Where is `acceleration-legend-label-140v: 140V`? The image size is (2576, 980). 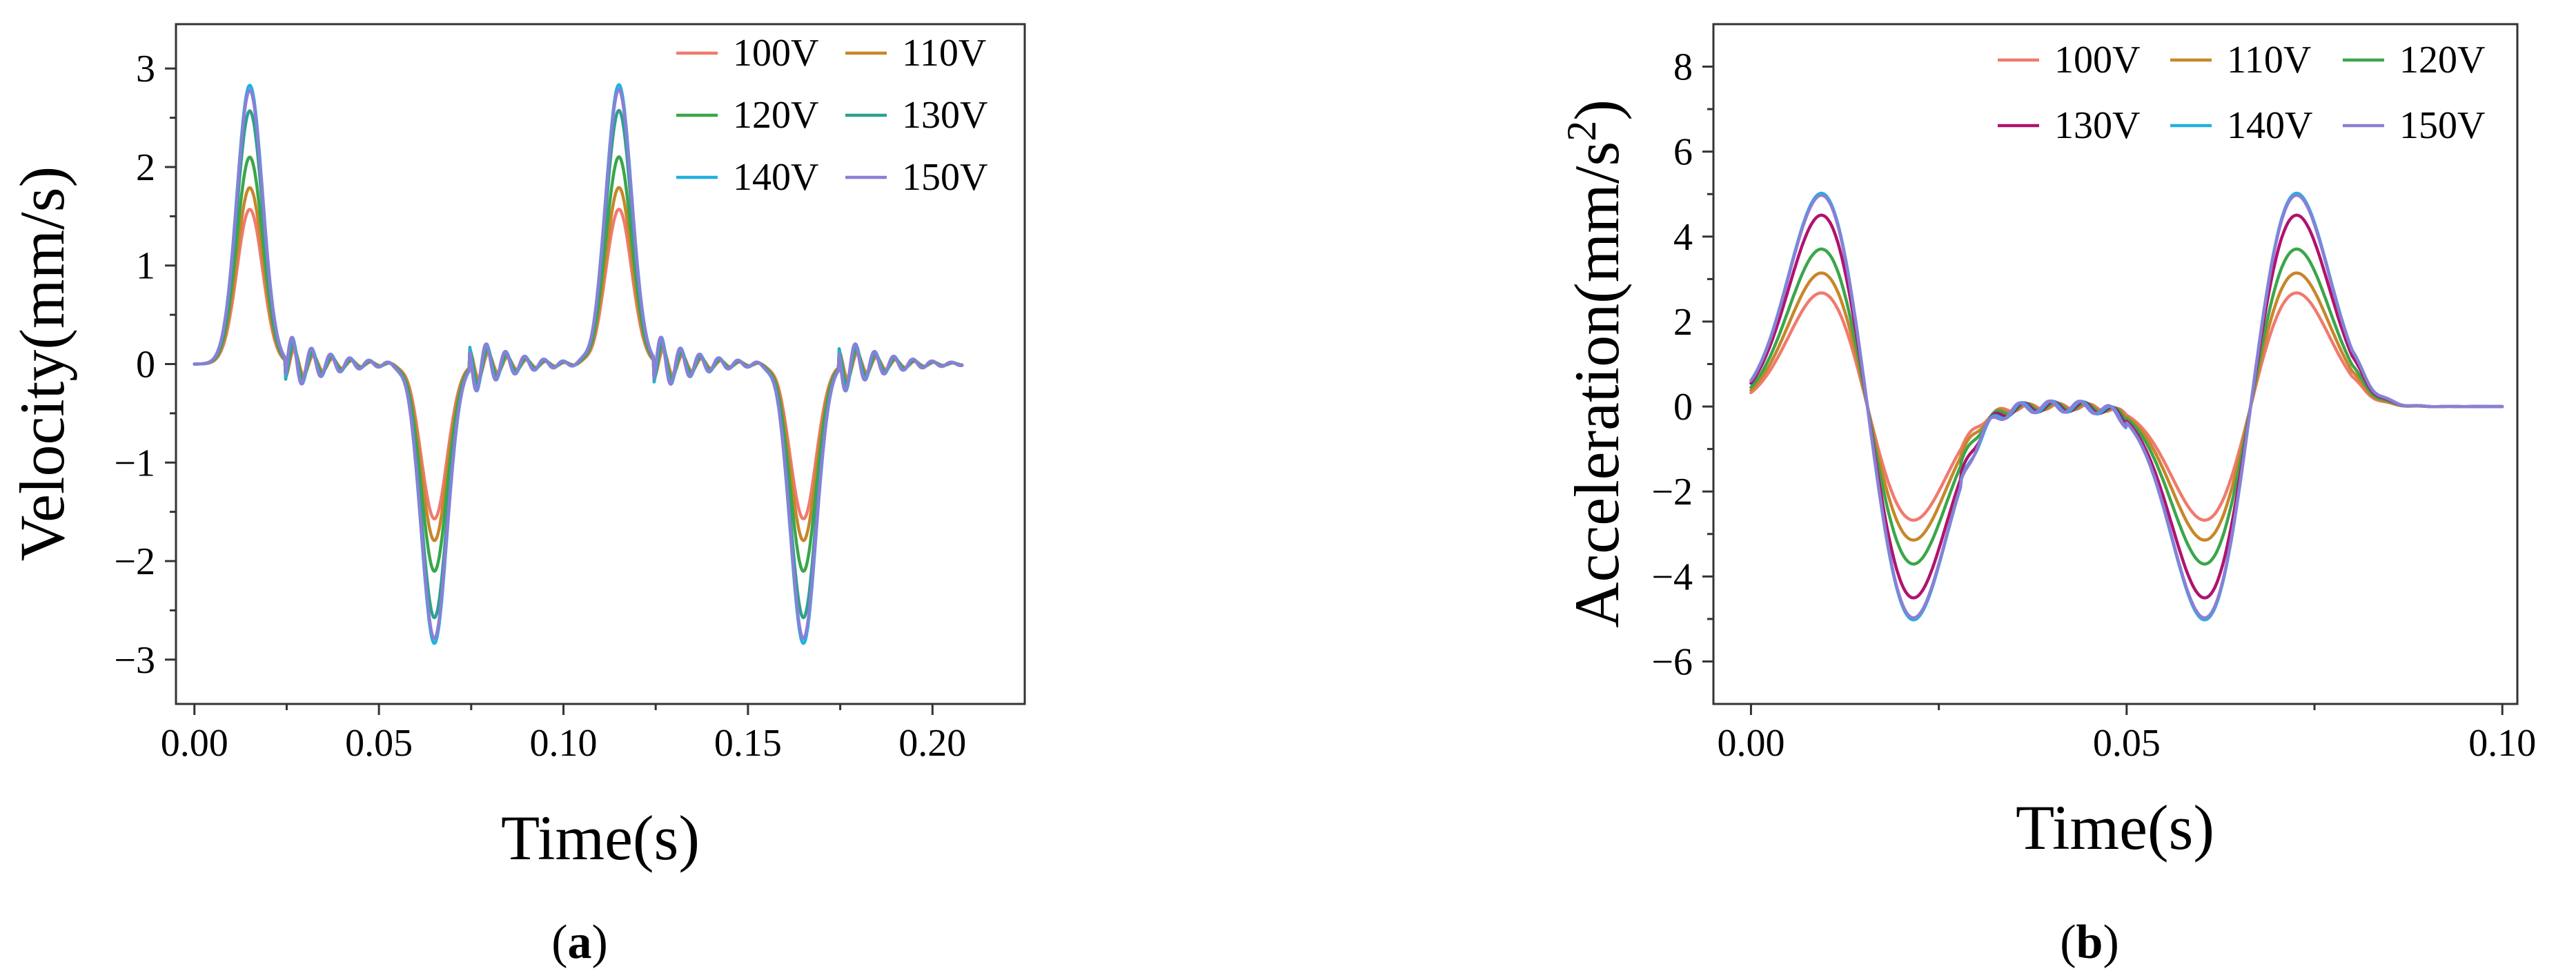
acceleration-legend-label-140v: 140V is located at coordinates (2269, 125).